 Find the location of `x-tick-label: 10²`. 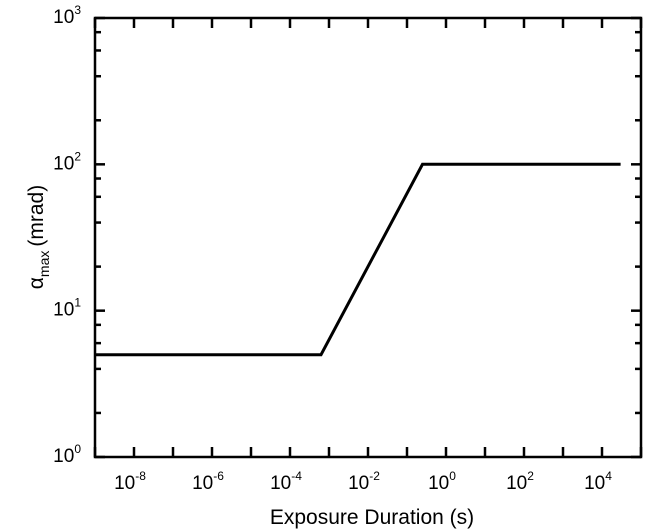

x-tick-label: 10² is located at coordinates (520, 481).